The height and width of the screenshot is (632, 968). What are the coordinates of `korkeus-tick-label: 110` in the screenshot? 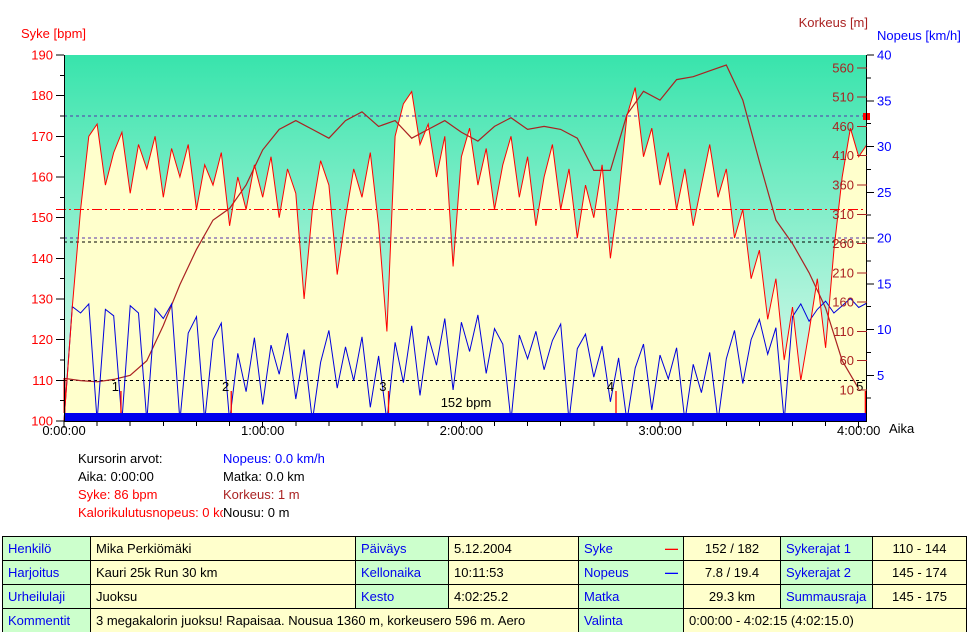 It's located at (843, 331).